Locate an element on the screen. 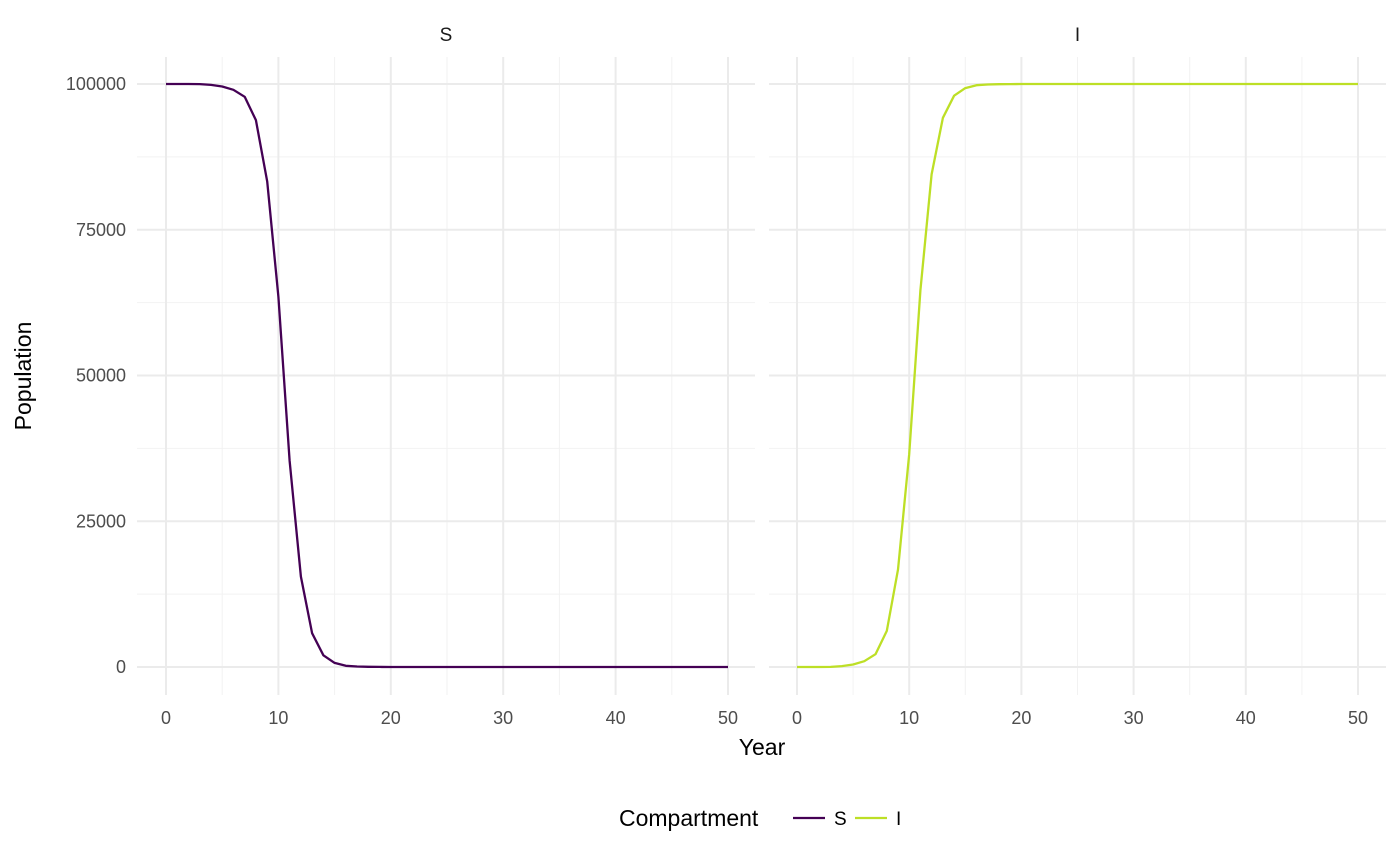 The width and height of the screenshot is (1400, 865). y-axis-title: Population is located at coordinates (23, 376).